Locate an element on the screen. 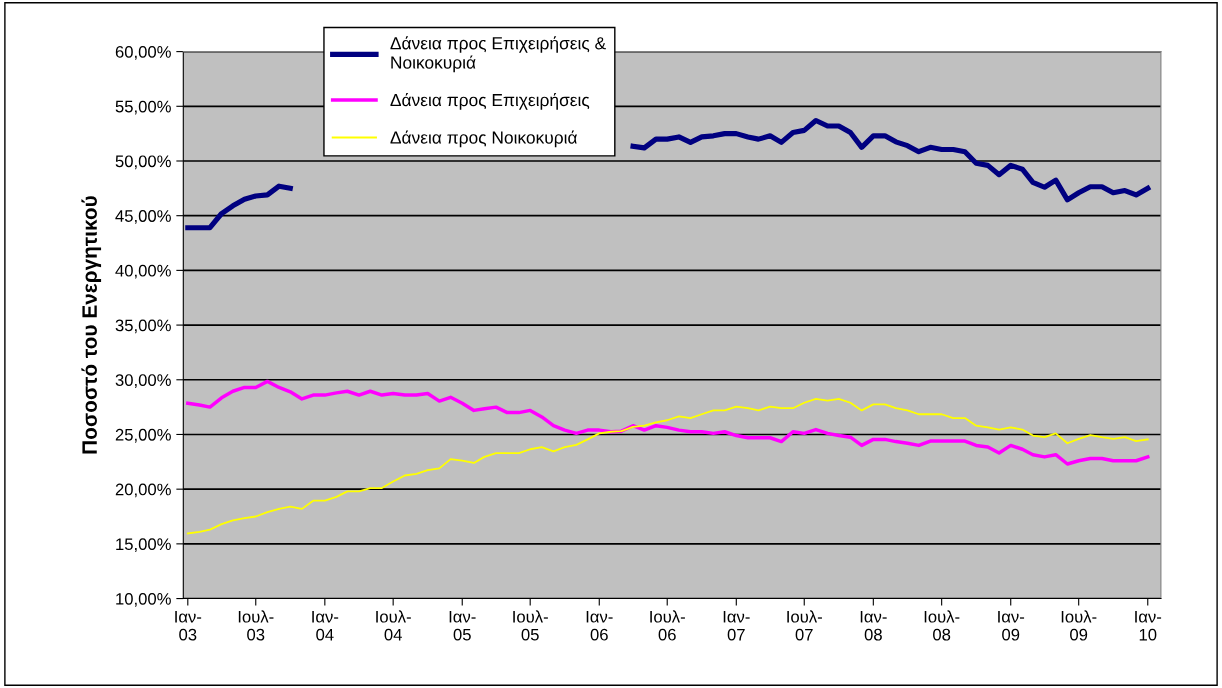 This screenshot has width=1222, height=688. x-tick-label: Ιαν- 06 is located at coordinates (599, 625).